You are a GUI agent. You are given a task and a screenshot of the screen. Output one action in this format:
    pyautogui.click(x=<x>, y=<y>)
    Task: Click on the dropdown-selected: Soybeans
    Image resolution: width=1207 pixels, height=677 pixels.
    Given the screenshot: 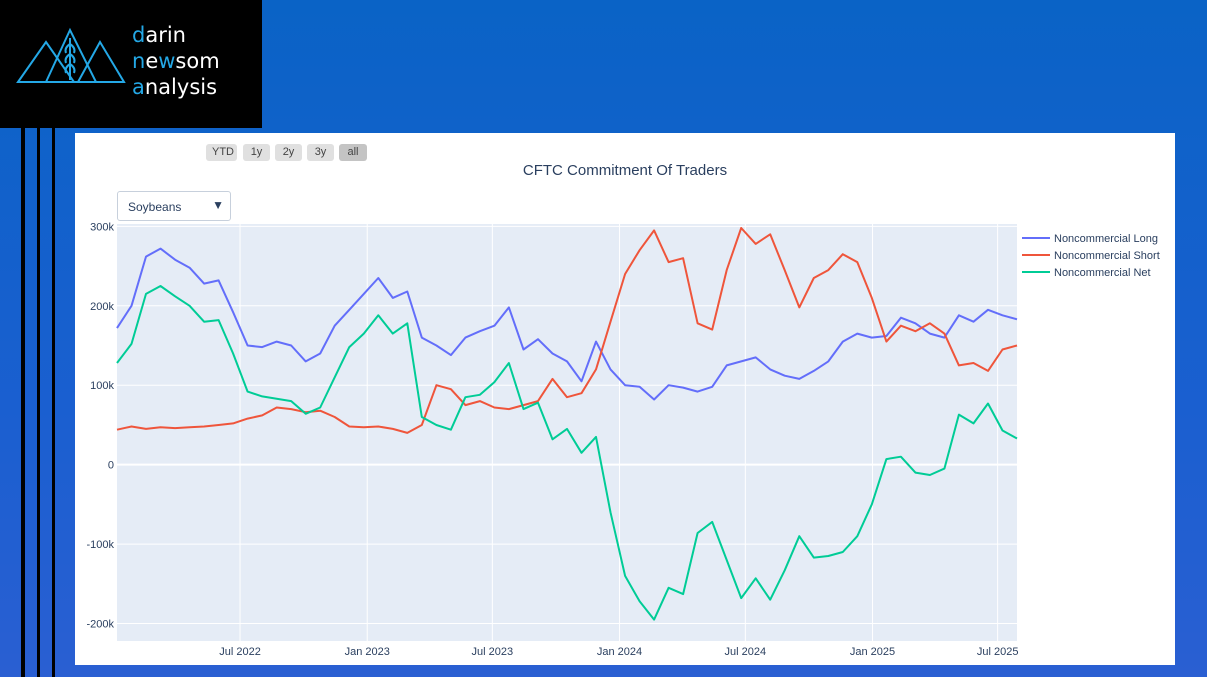 What is the action you would take?
    pyautogui.click(x=155, y=207)
    